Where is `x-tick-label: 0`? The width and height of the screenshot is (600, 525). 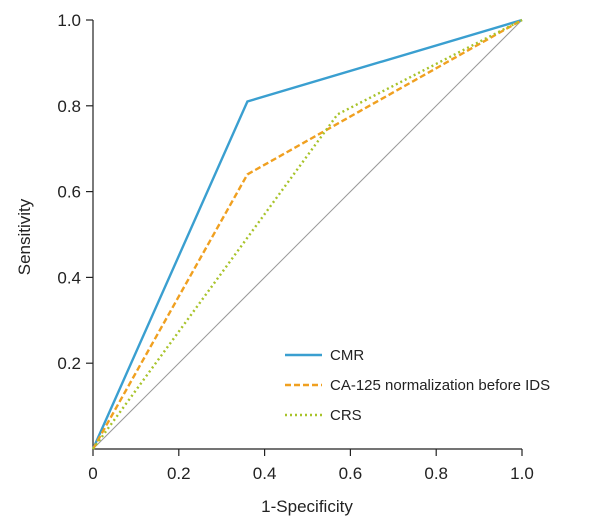 x-tick-label: 0 is located at coordinates (92, 473).